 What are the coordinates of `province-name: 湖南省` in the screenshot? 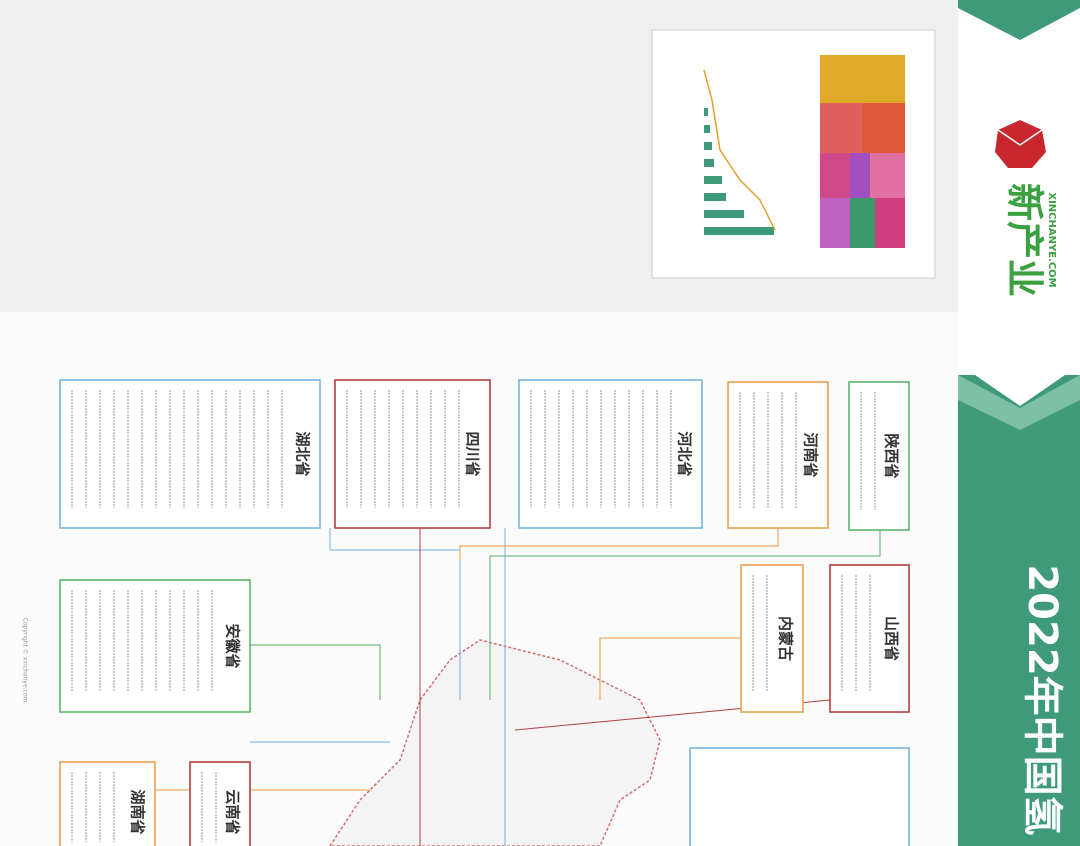 It's located at (138, 811).